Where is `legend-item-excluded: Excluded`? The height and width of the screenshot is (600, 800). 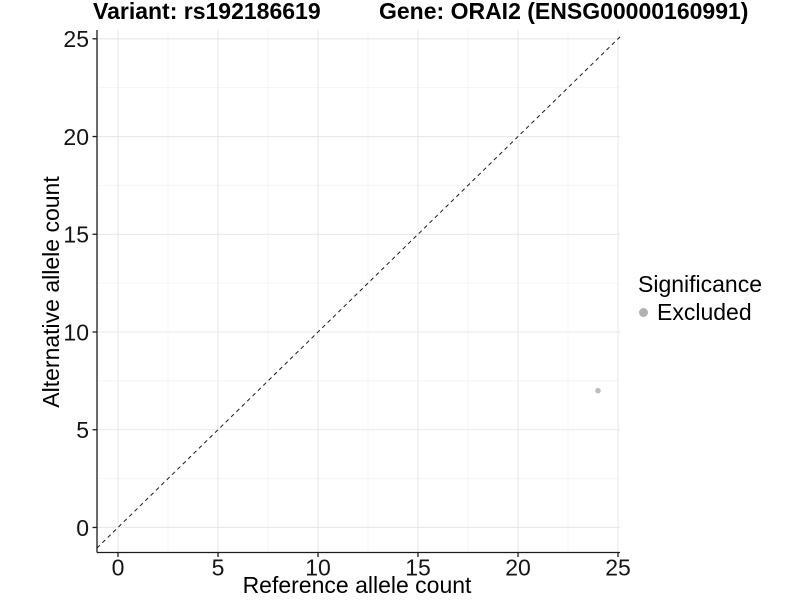 legend-item-excluded: Excluded is located at coordinates (700, 312).